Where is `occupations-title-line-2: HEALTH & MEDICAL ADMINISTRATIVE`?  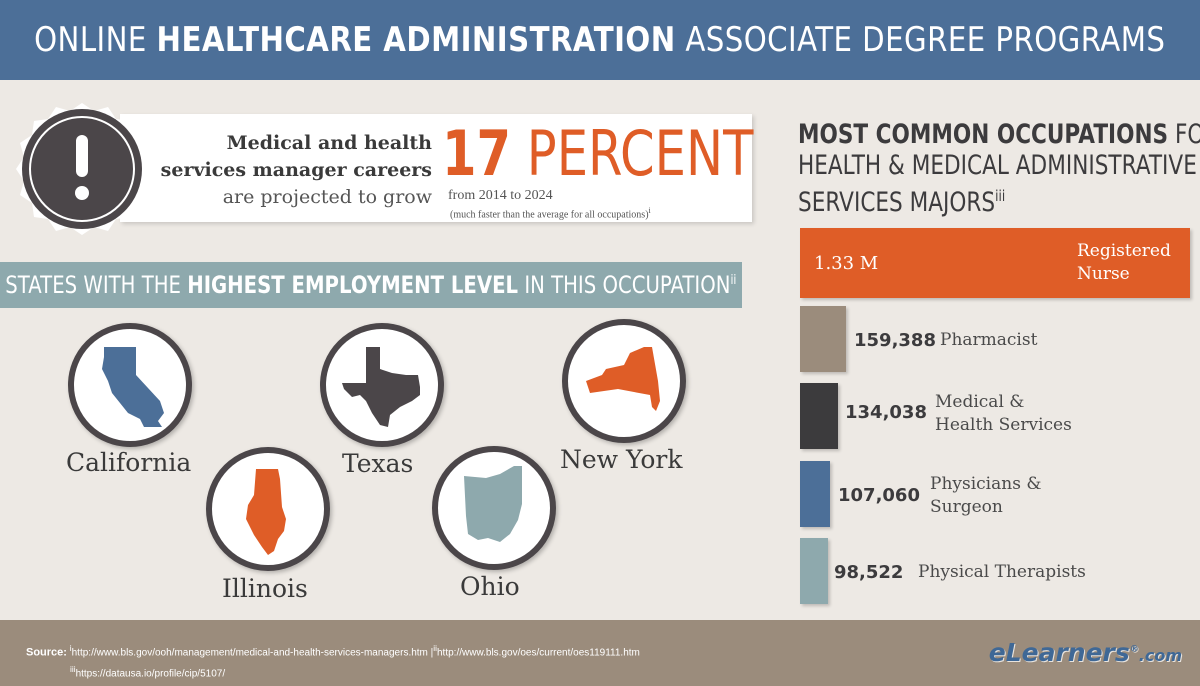
occupations-title-line-2: HEALTH & MEDICAL ADMINISTRATIVE is located at coordinates (997, 165).